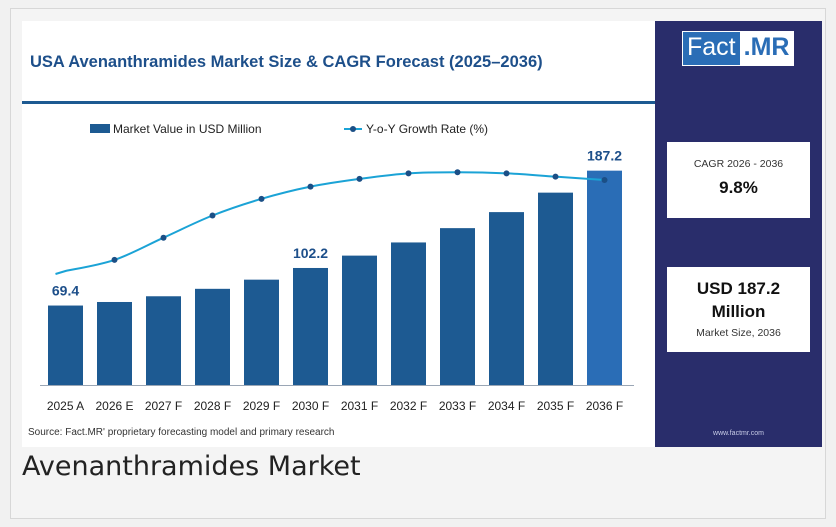 The image size is (836, 527). Describe the element at coordinates (187, 129) in the screenshot. I see `legend-bar-label: Market Value in USD Million` at that location.